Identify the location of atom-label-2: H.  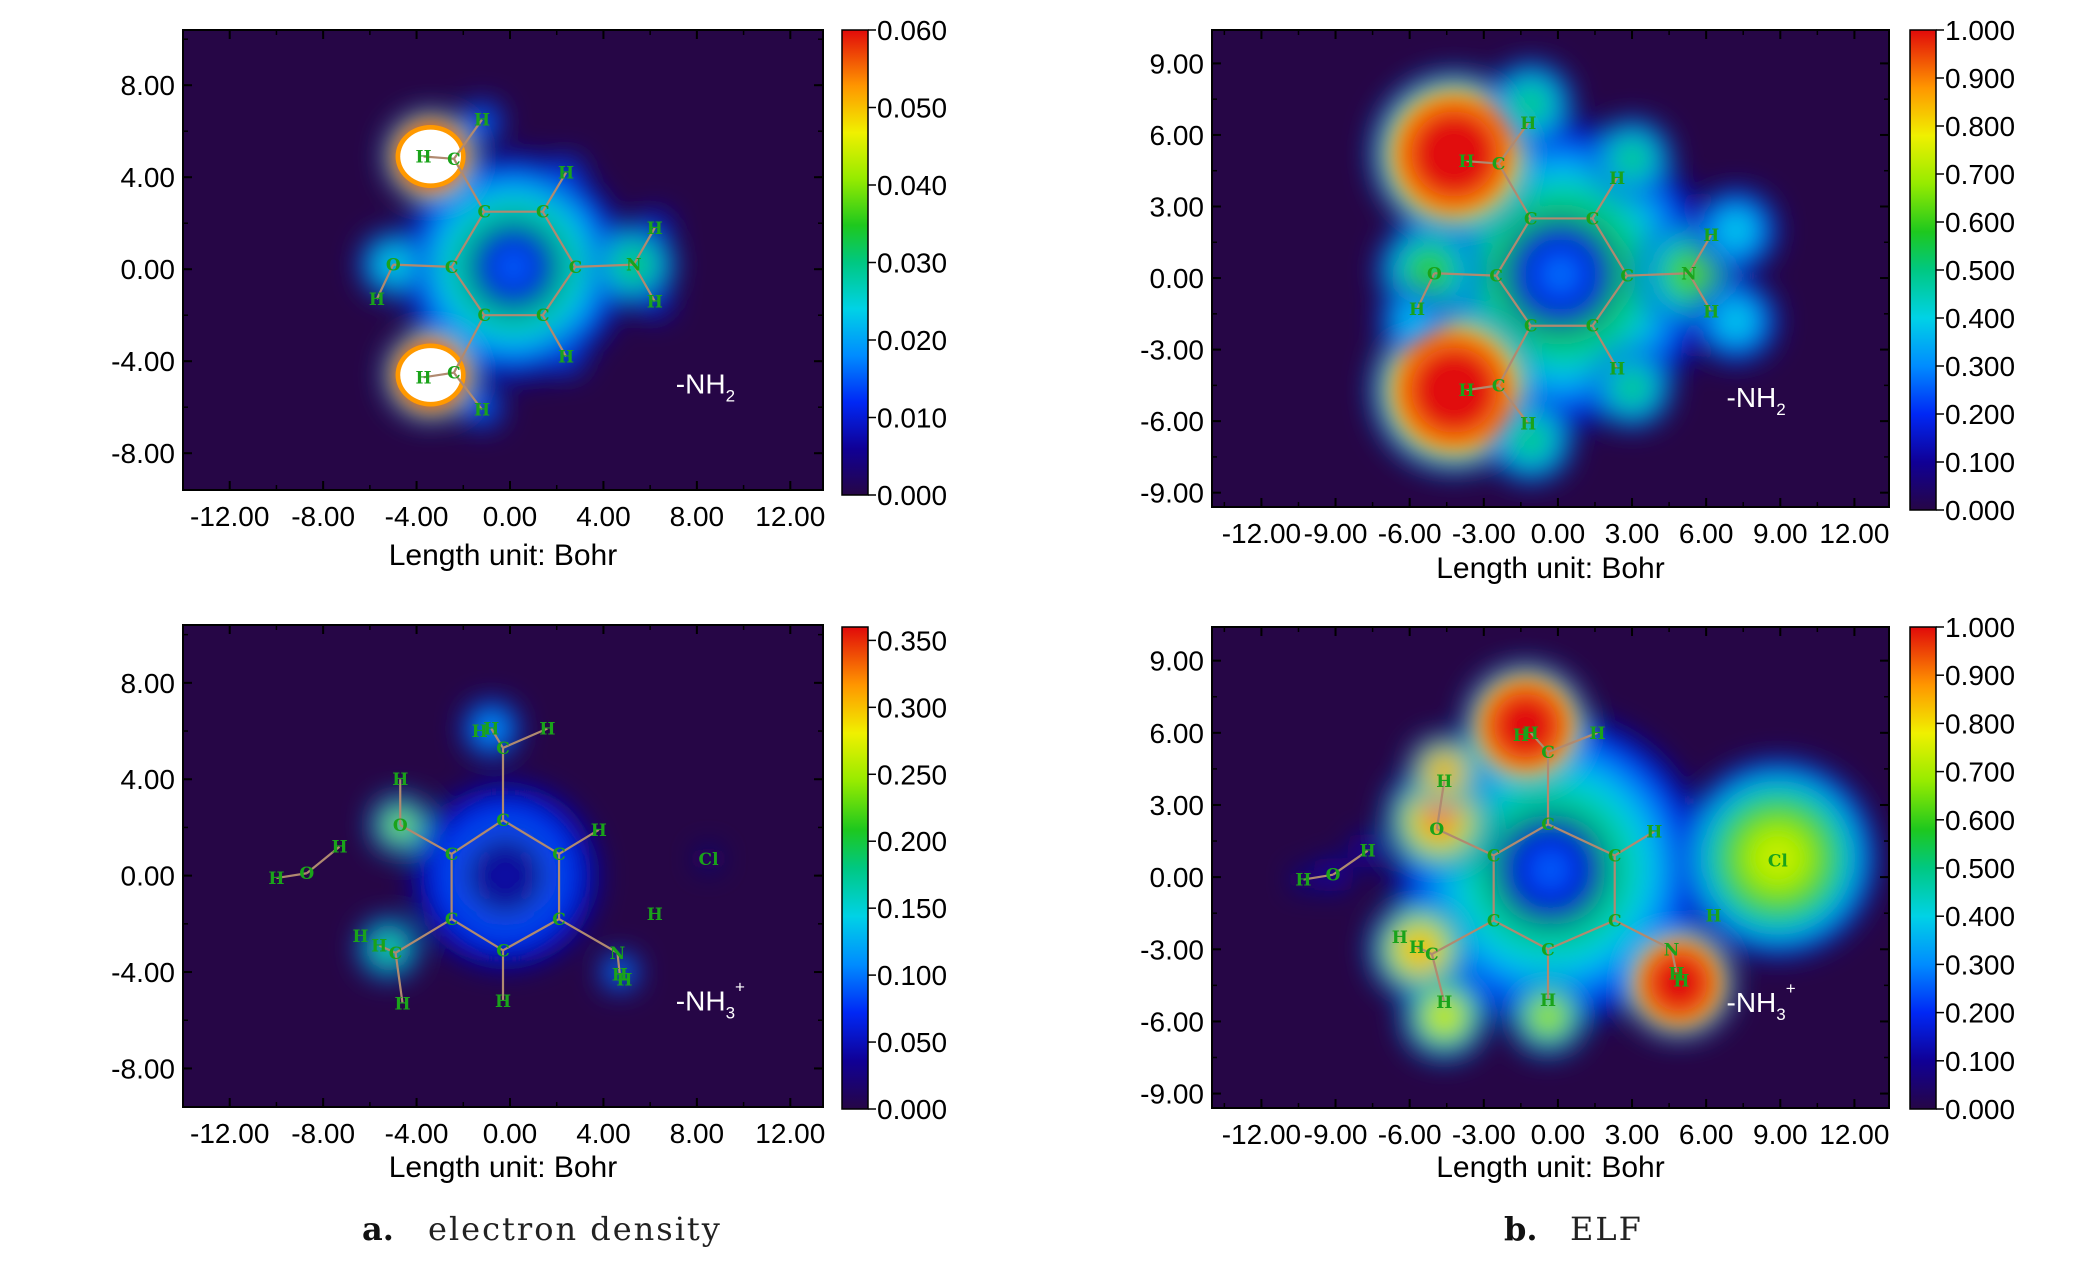
(1531, 734).